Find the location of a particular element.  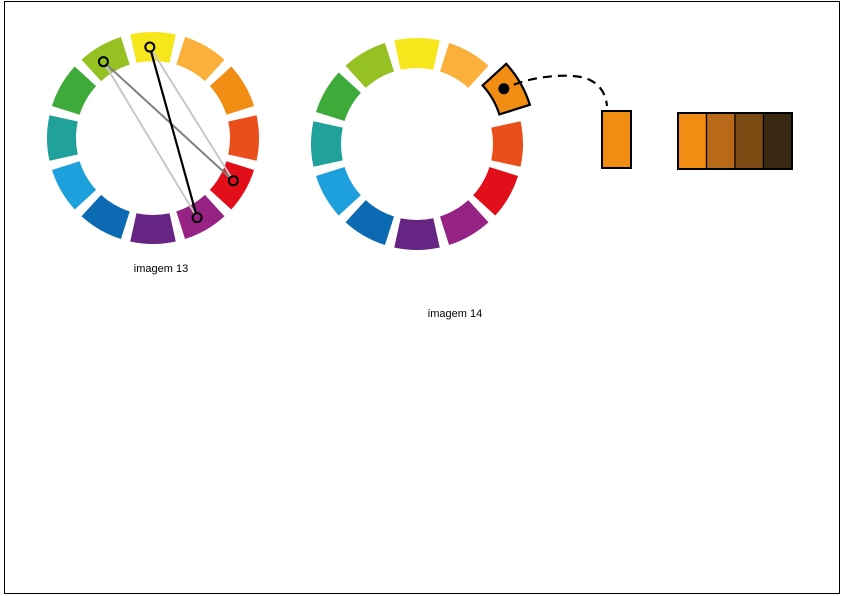

mid-line-green-red is located at coordinates (168, 121).